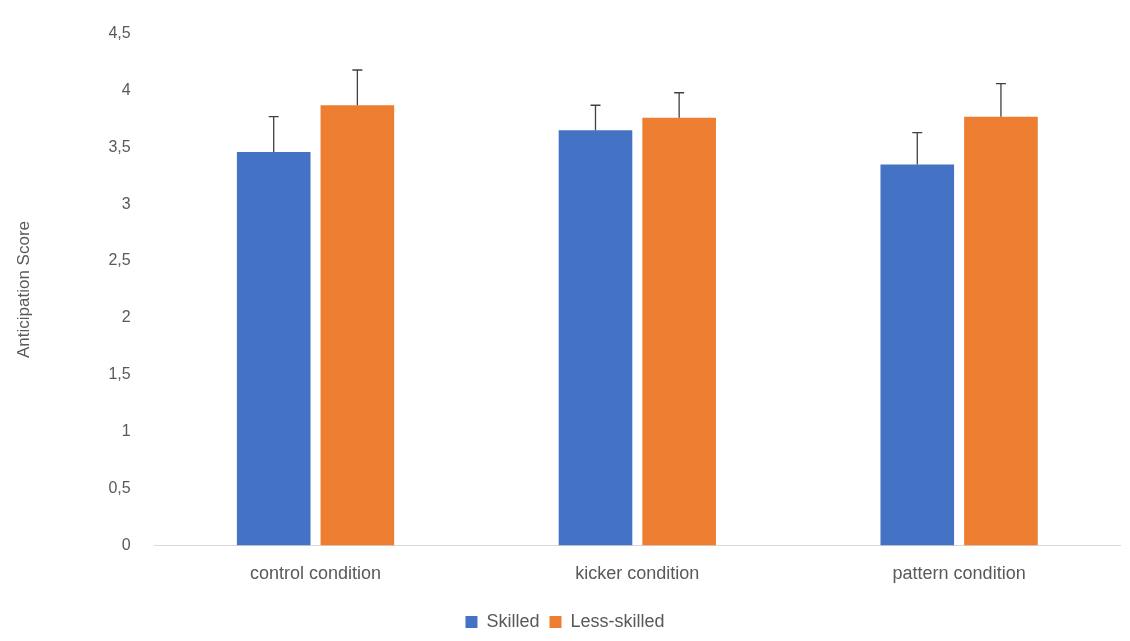 The height and width of the screenshot is (641, 1130). Describe the element at coordinates (23, 289) in the screenshot. I see `y-axis-title: Anticipation Score` at that location.